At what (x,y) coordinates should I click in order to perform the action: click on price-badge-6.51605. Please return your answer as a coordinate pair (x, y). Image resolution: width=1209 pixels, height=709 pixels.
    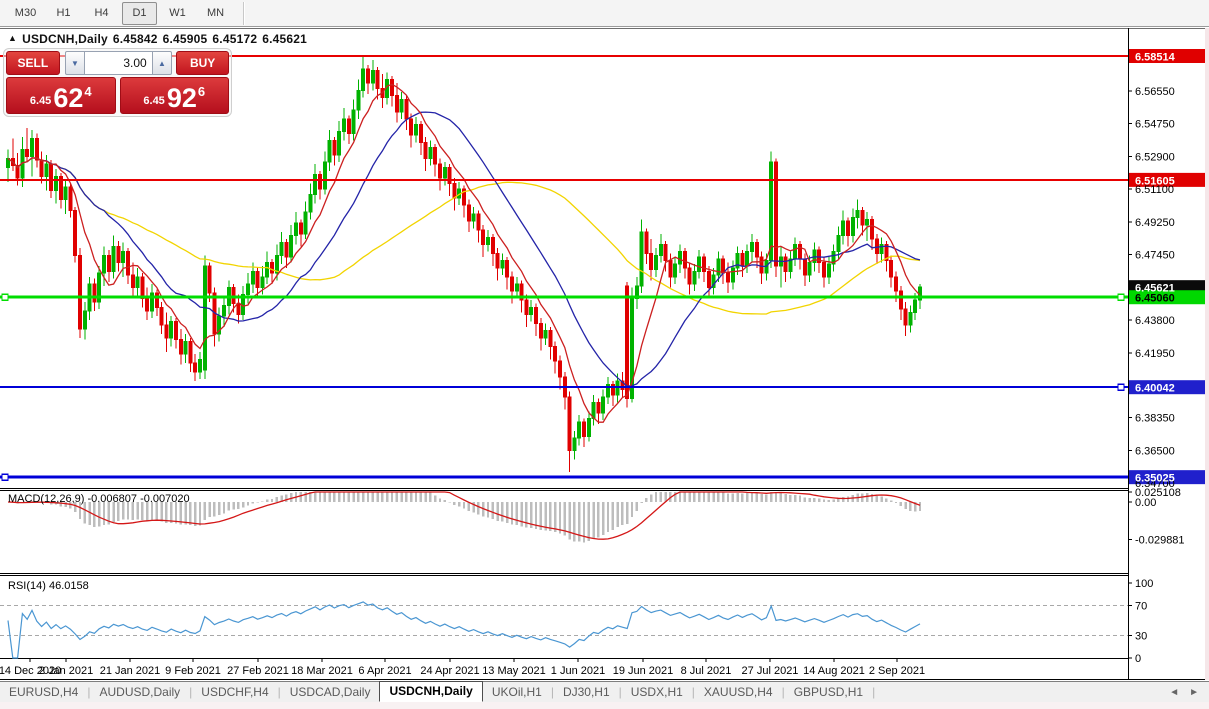
    Looking at the image, I should click on (1167, 179).